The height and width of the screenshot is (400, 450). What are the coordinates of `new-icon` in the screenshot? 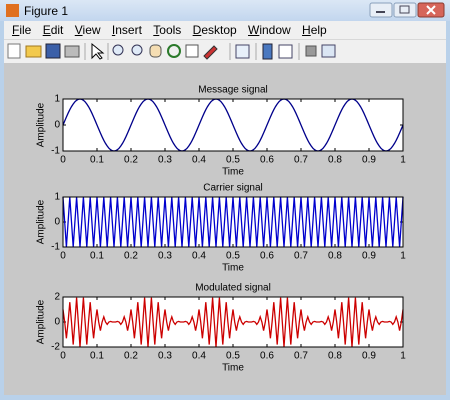 It's located at (14, 51).